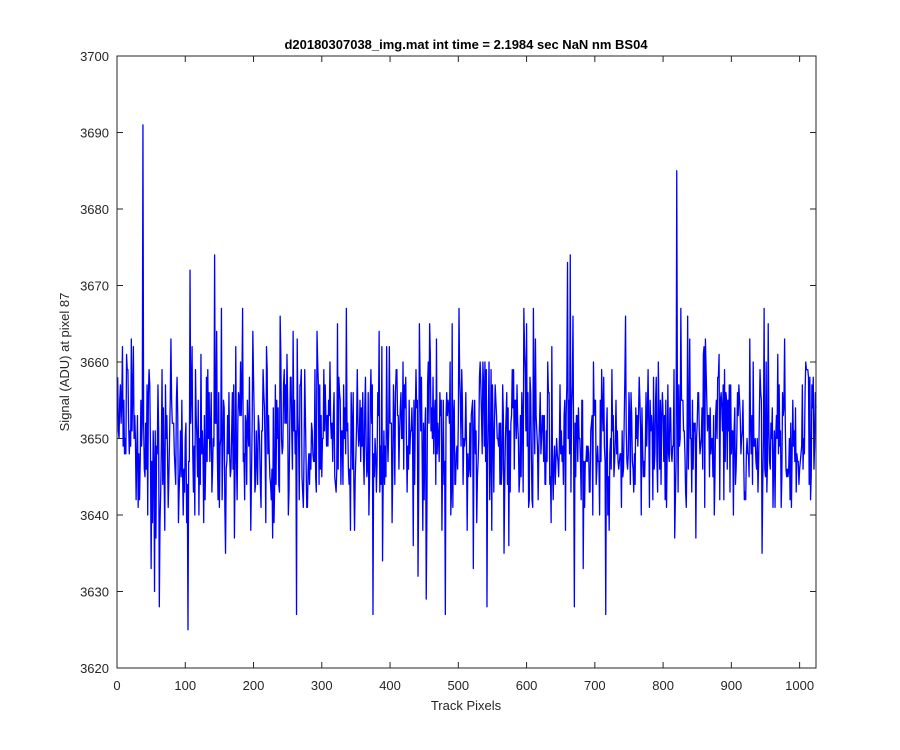 Image resolution: width=900 pixels, height=750 pixels. I want to click on x-tick-label: 400, so click(390, 685).